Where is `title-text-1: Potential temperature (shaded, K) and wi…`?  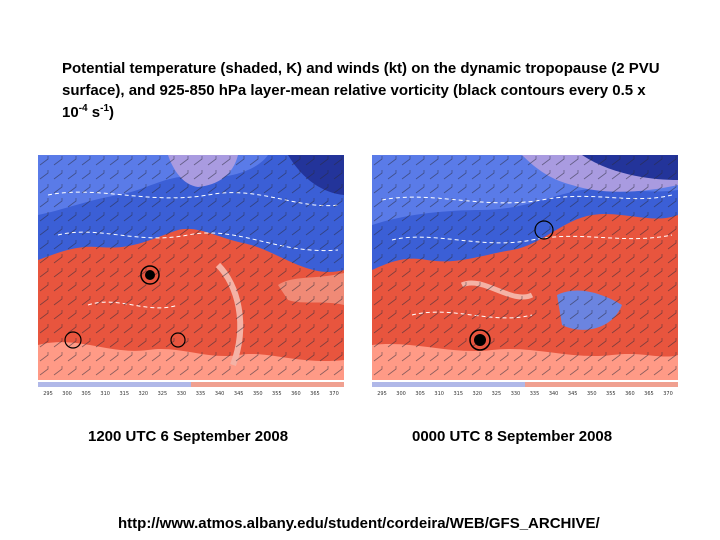 title-text-1: Potential temperature (shaded, K) and wi… is located at coordinates (361, 90).